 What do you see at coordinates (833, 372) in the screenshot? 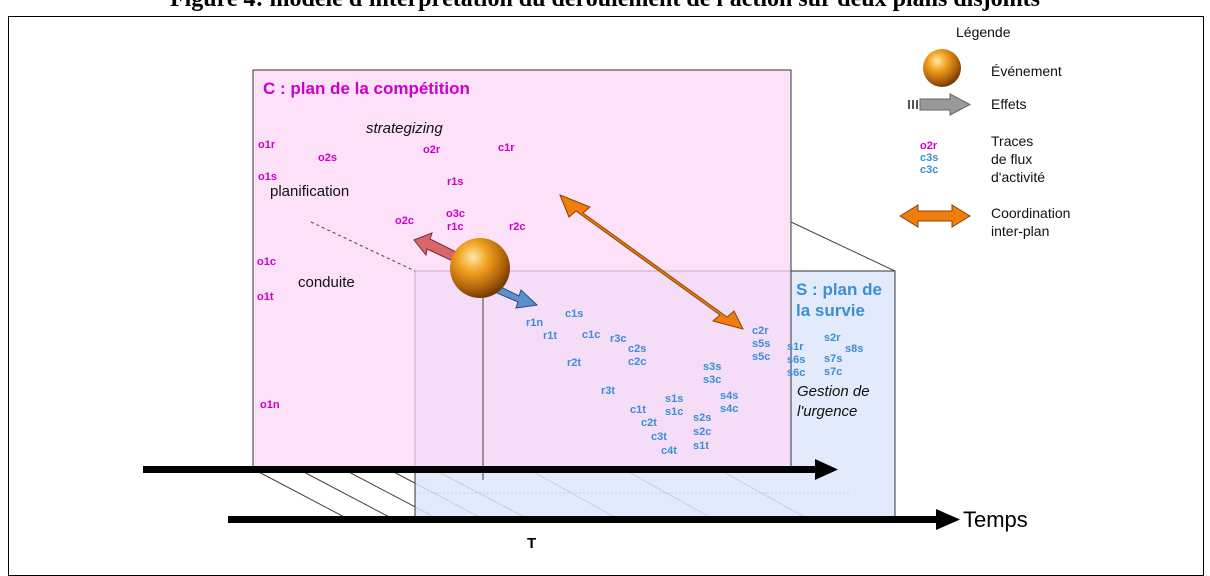
I see `trace-s7c: s7c` at bounding box center [833, 372].